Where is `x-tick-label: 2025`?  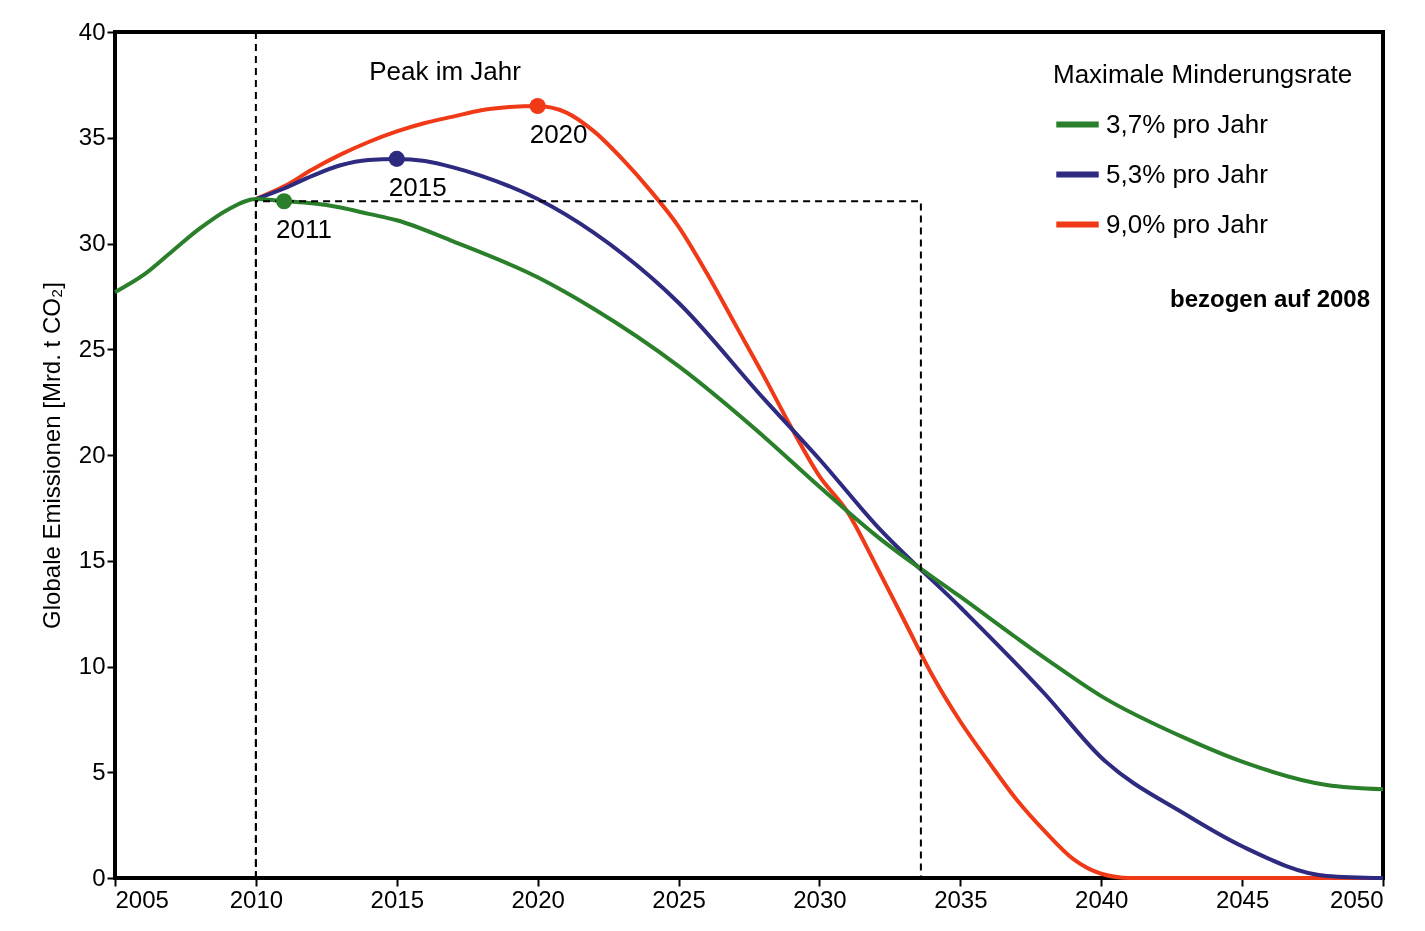
x-tick-label: 2025 is located at coordinates (679, 899).